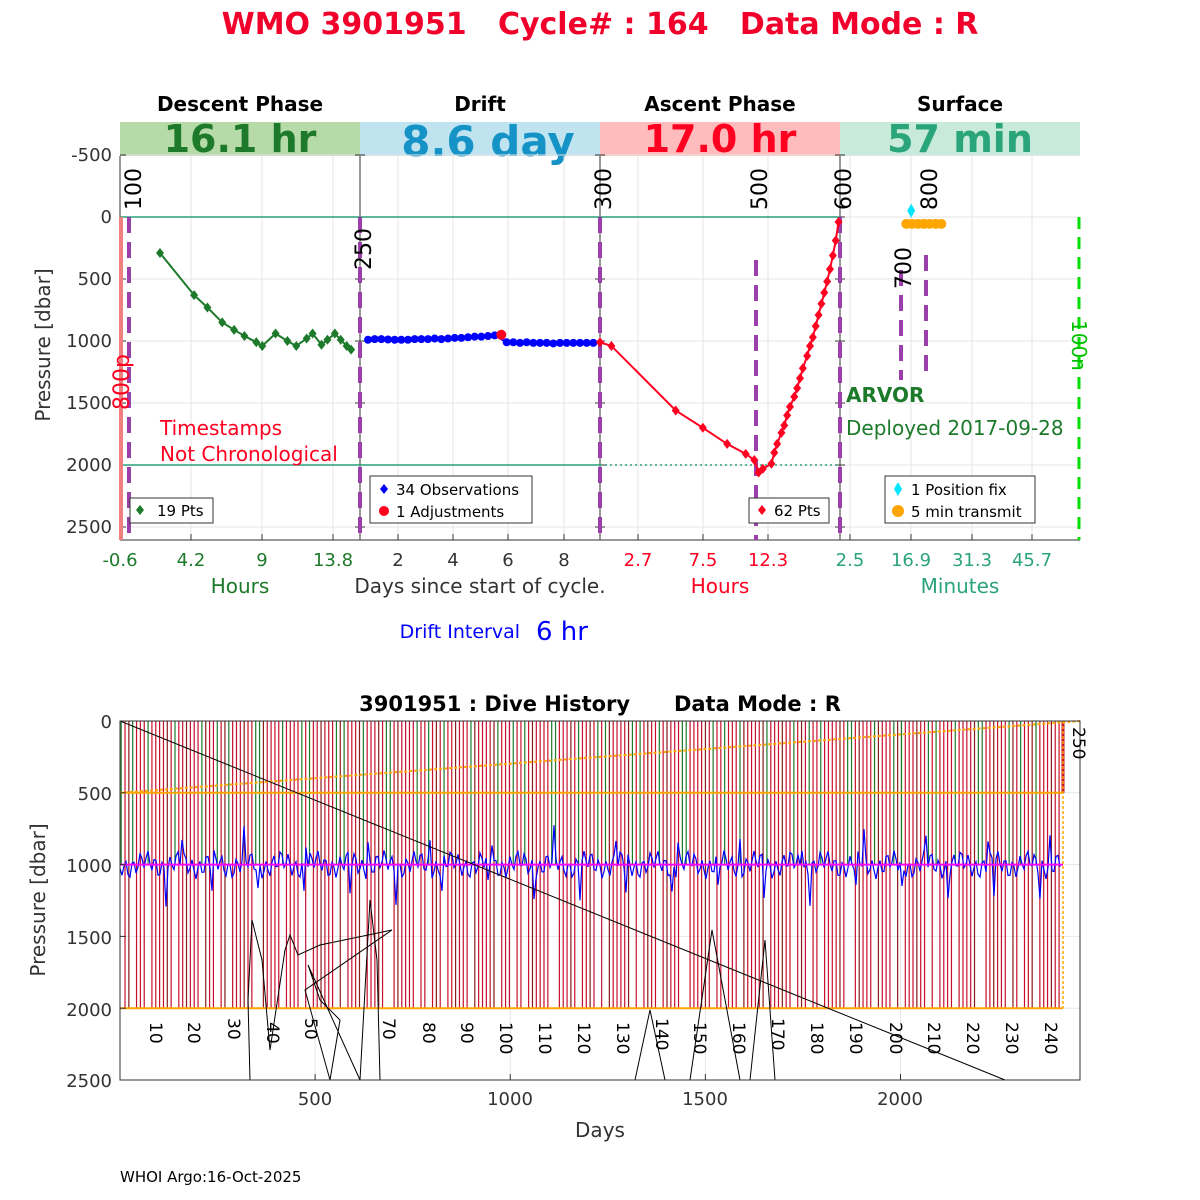 The image size is (1200, 1200). I want to click on legend-transmit: 5 min transmit, so click(966, 512).